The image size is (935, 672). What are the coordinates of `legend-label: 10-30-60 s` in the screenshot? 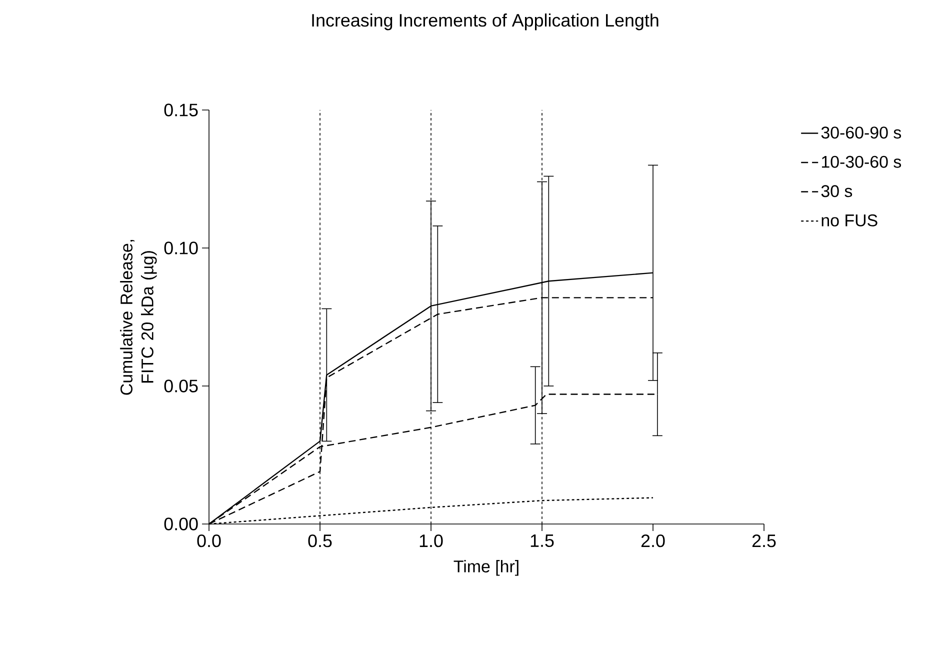 It's located at (862, 162).